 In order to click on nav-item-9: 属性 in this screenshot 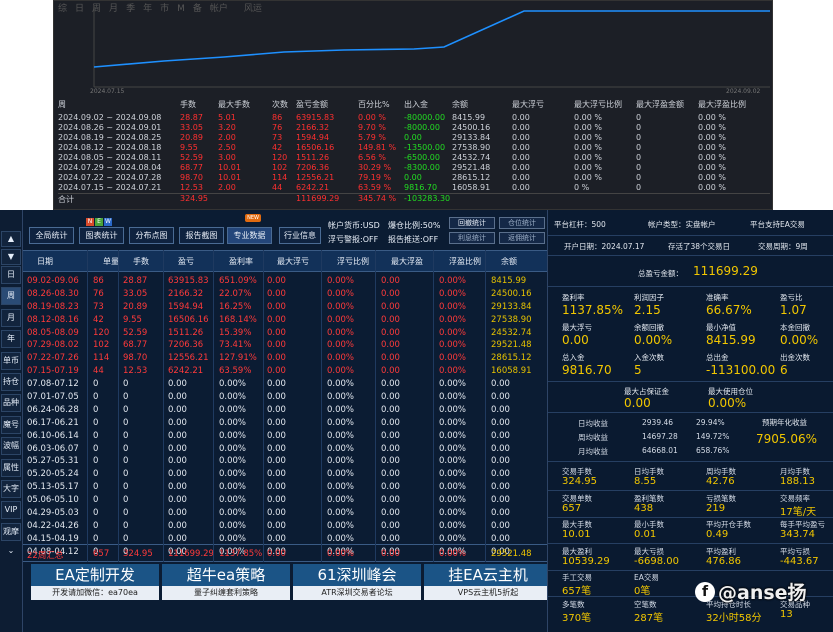, I will do `click(11, 467)`.